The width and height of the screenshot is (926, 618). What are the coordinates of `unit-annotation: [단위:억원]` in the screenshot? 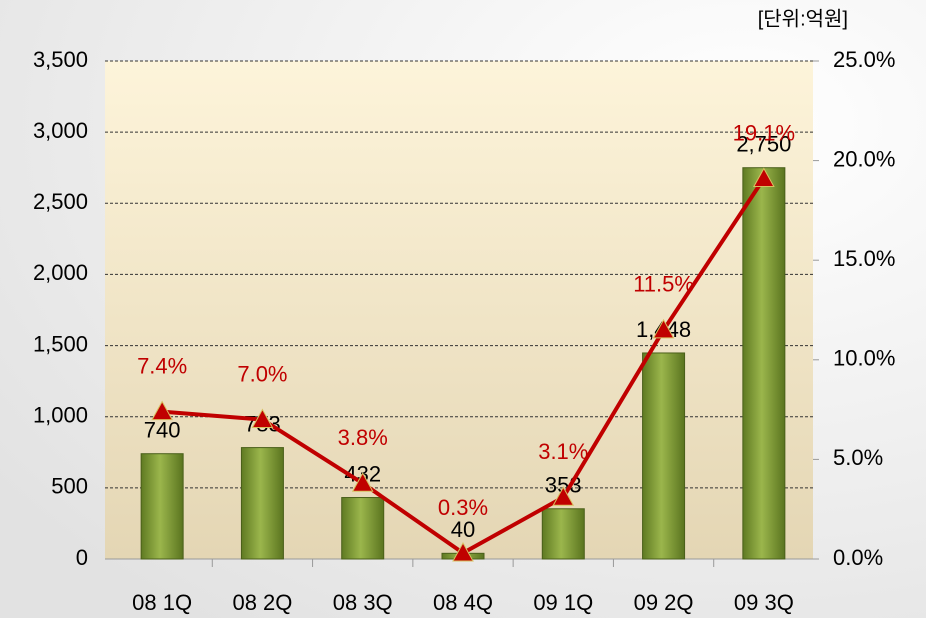 It's located at (803, 18).